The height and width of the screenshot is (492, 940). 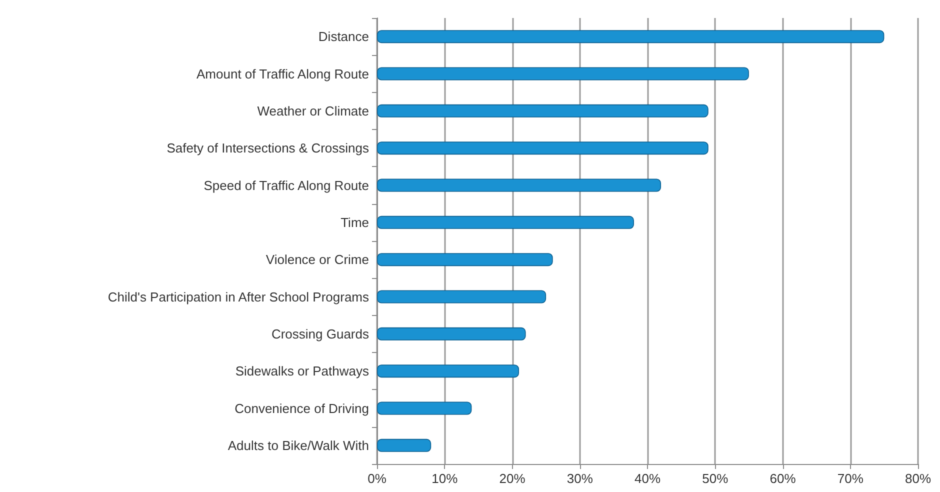 What do you see at coordinates (298, 445) in the screenshot?
I see `y-tick-label: Adults to Bike/Walk With` at bounding box center [298, 445].